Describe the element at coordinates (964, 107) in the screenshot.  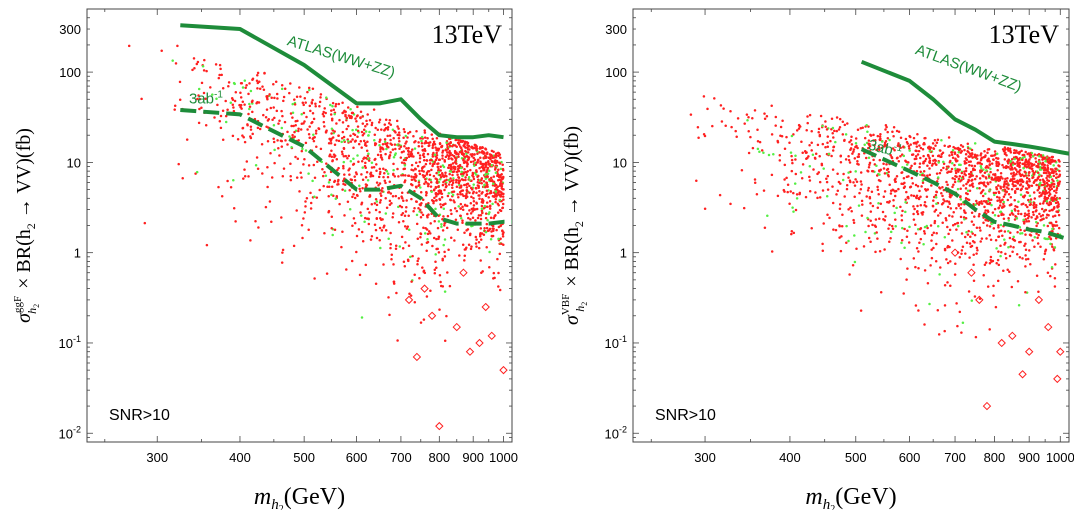
I see `atlas-limit-curve` at that location.